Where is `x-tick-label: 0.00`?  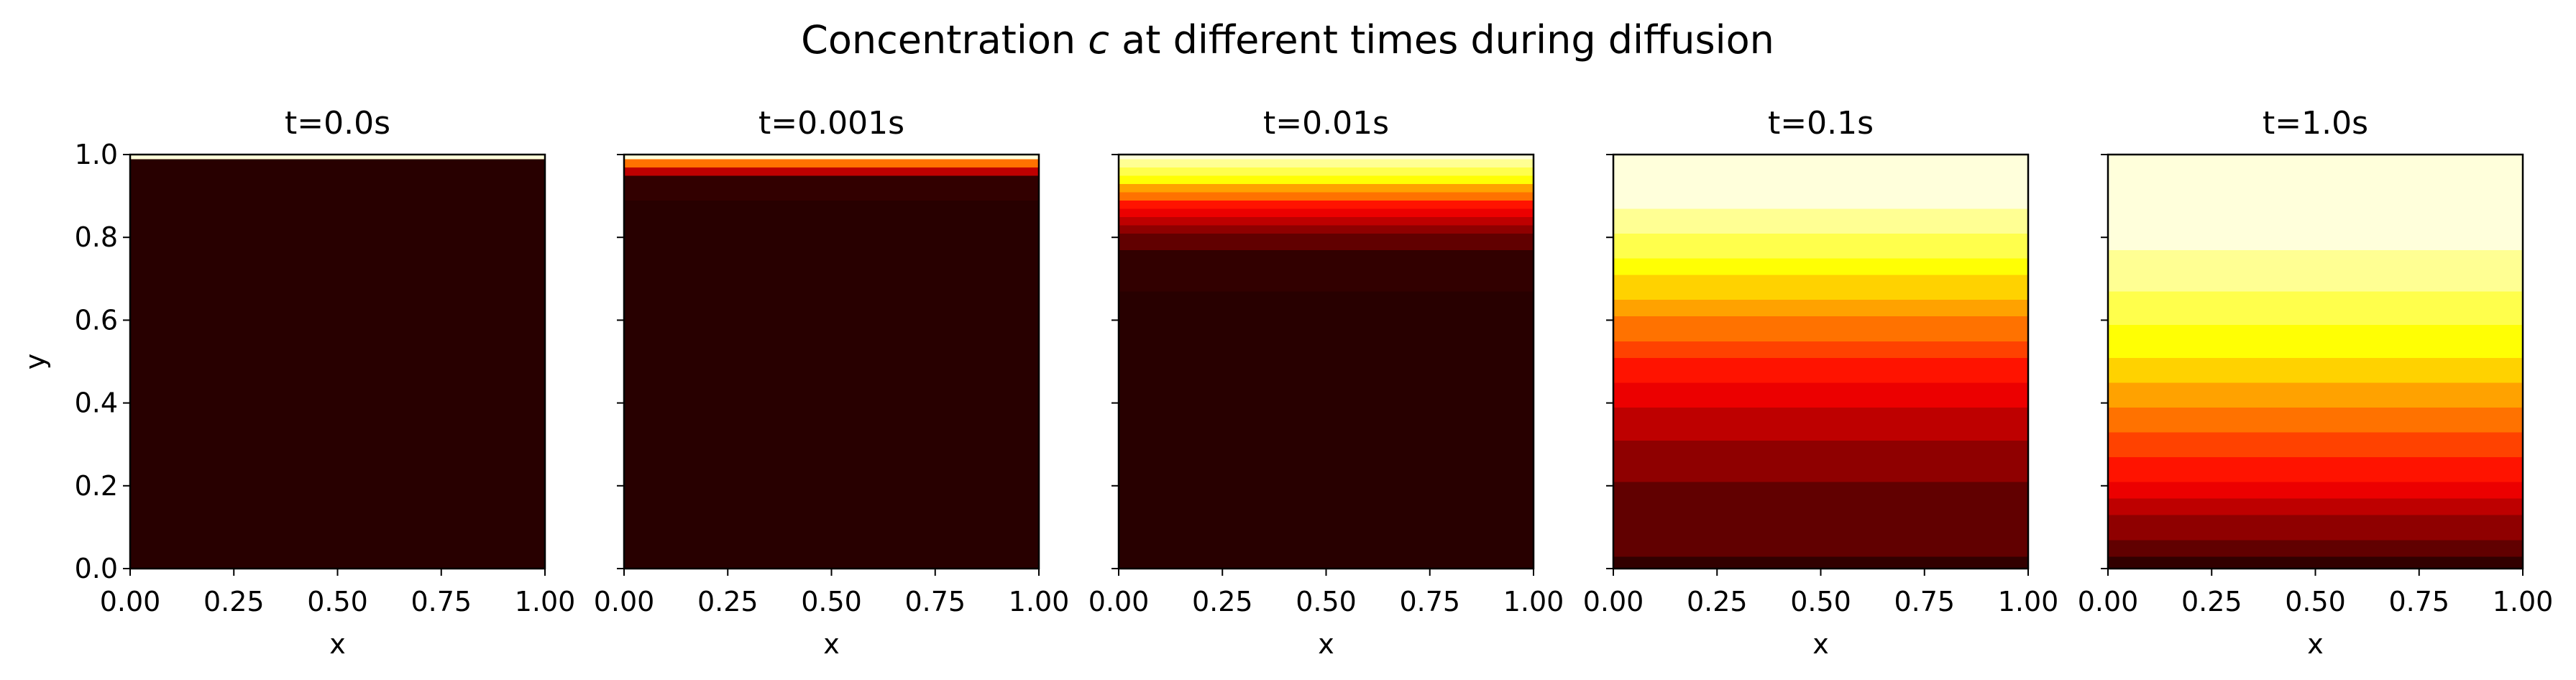
x-tick-label: 0.00 is located at coordinates (1119, 601).